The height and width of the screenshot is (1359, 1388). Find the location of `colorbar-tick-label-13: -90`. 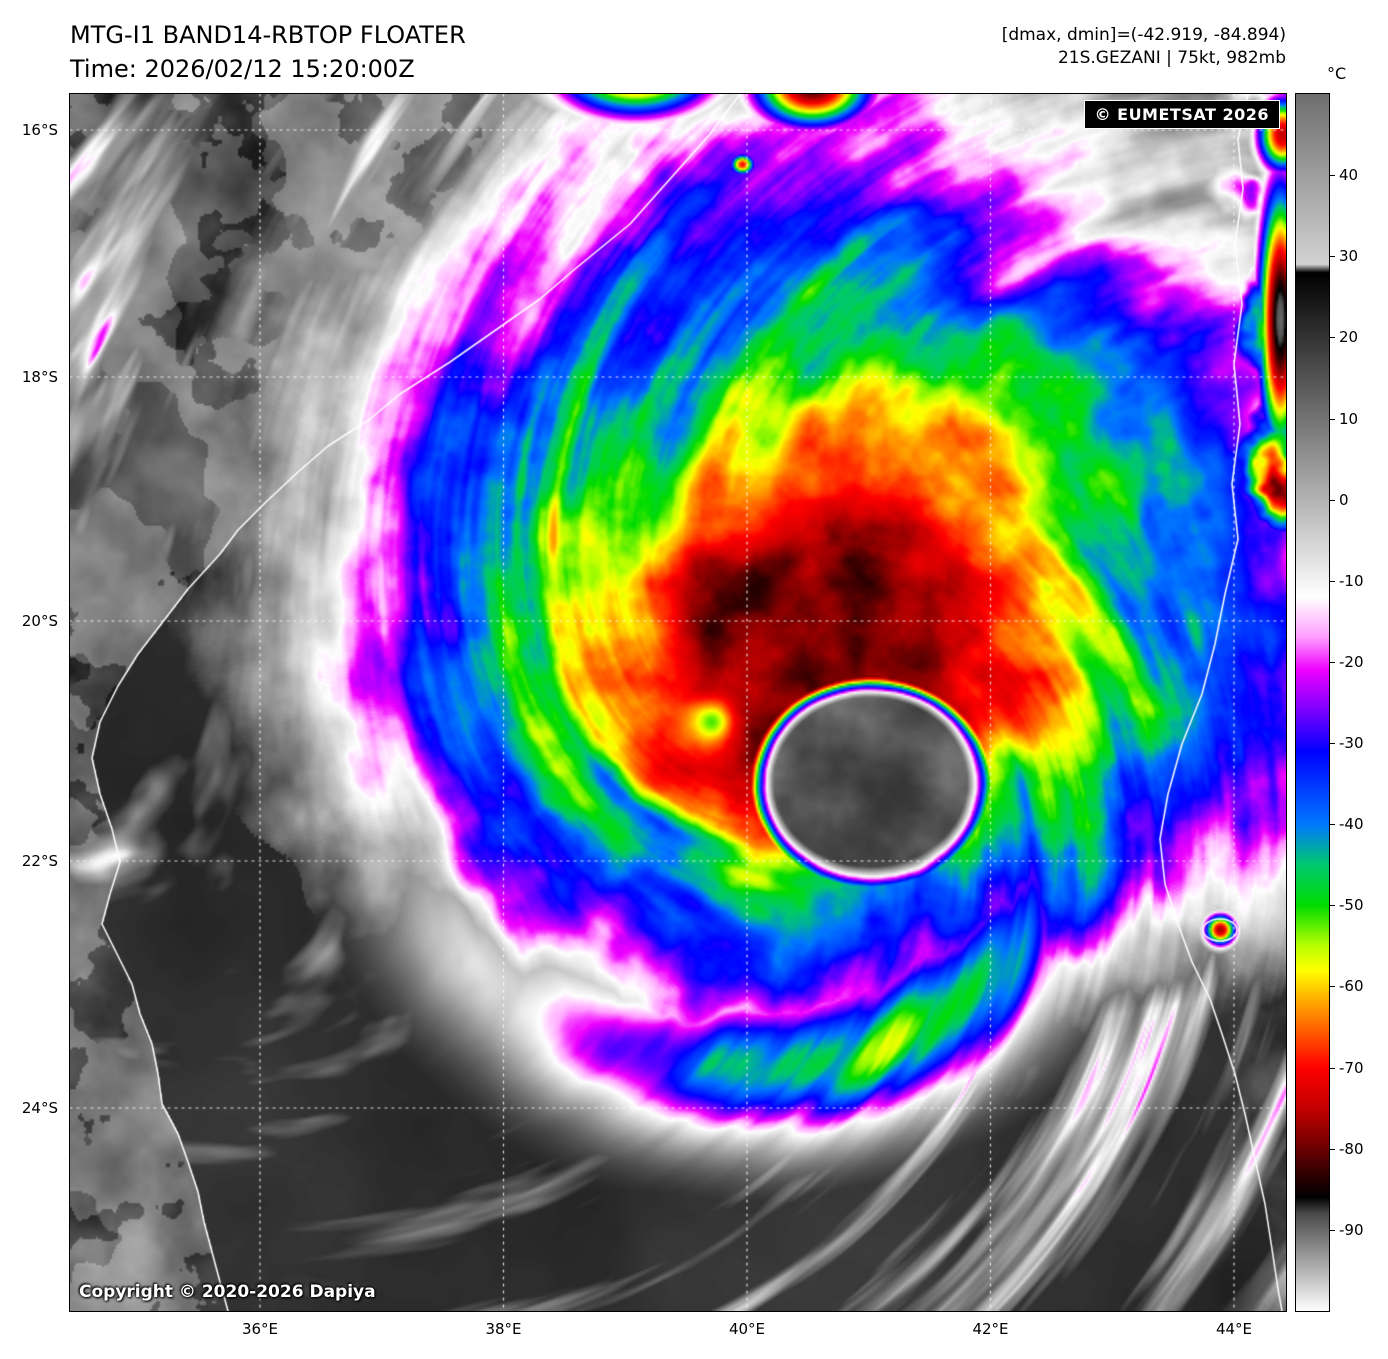

colorbar-tick-label-13: -90 is located at coordinates (1351, 1229).